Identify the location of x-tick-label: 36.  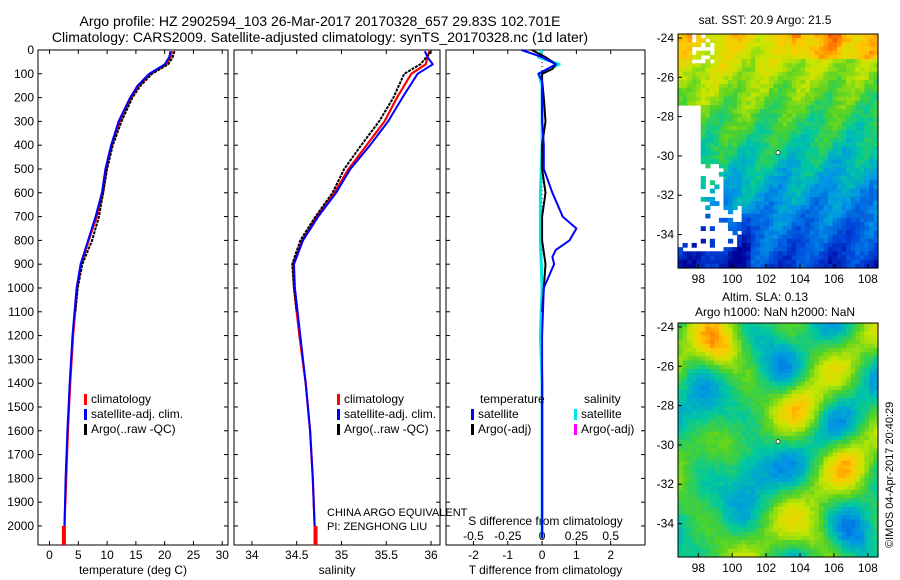
(431, 555).